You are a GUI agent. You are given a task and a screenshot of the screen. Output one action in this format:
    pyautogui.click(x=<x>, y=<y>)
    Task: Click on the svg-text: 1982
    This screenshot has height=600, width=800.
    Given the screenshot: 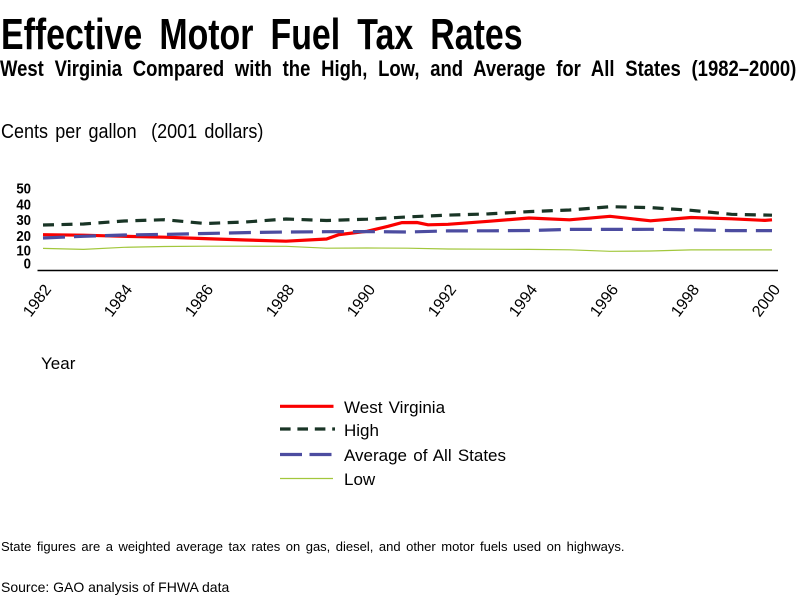 What is the action you would take?
    pyautogui.click(x=37, y=301)
    